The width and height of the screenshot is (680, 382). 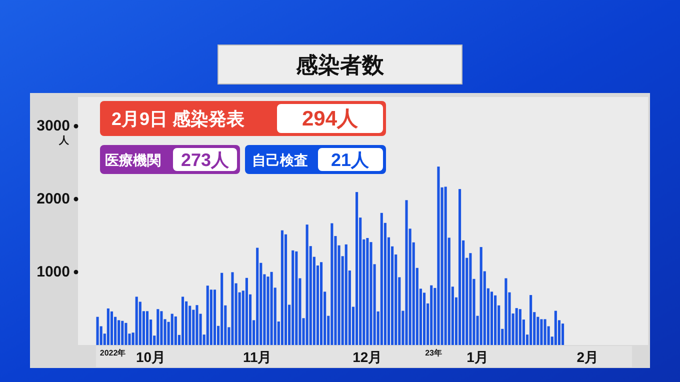 I want to click on x-tick-label: 1月, so click(x=477, y=357).